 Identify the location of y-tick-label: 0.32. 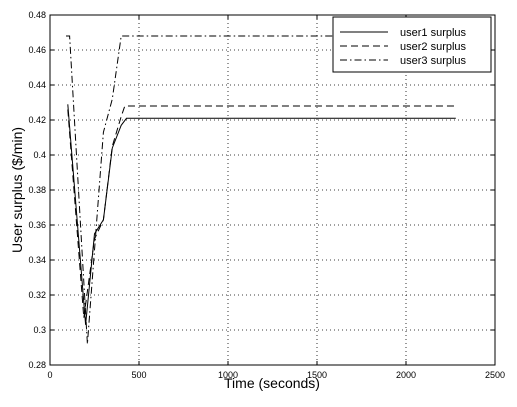
(37, 295).